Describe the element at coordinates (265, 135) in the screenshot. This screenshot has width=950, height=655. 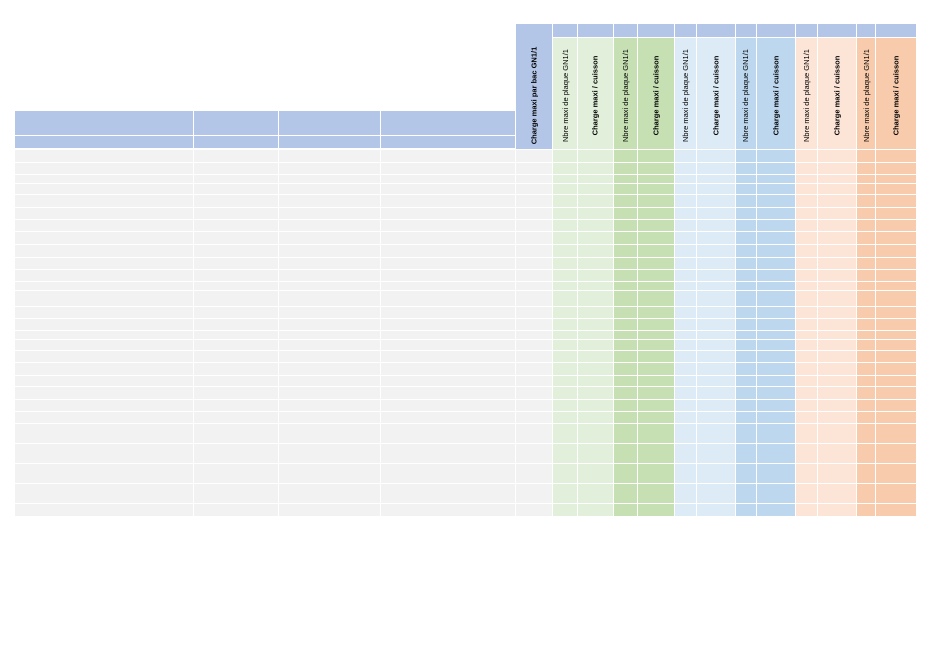
I see `header-separator` at that location.